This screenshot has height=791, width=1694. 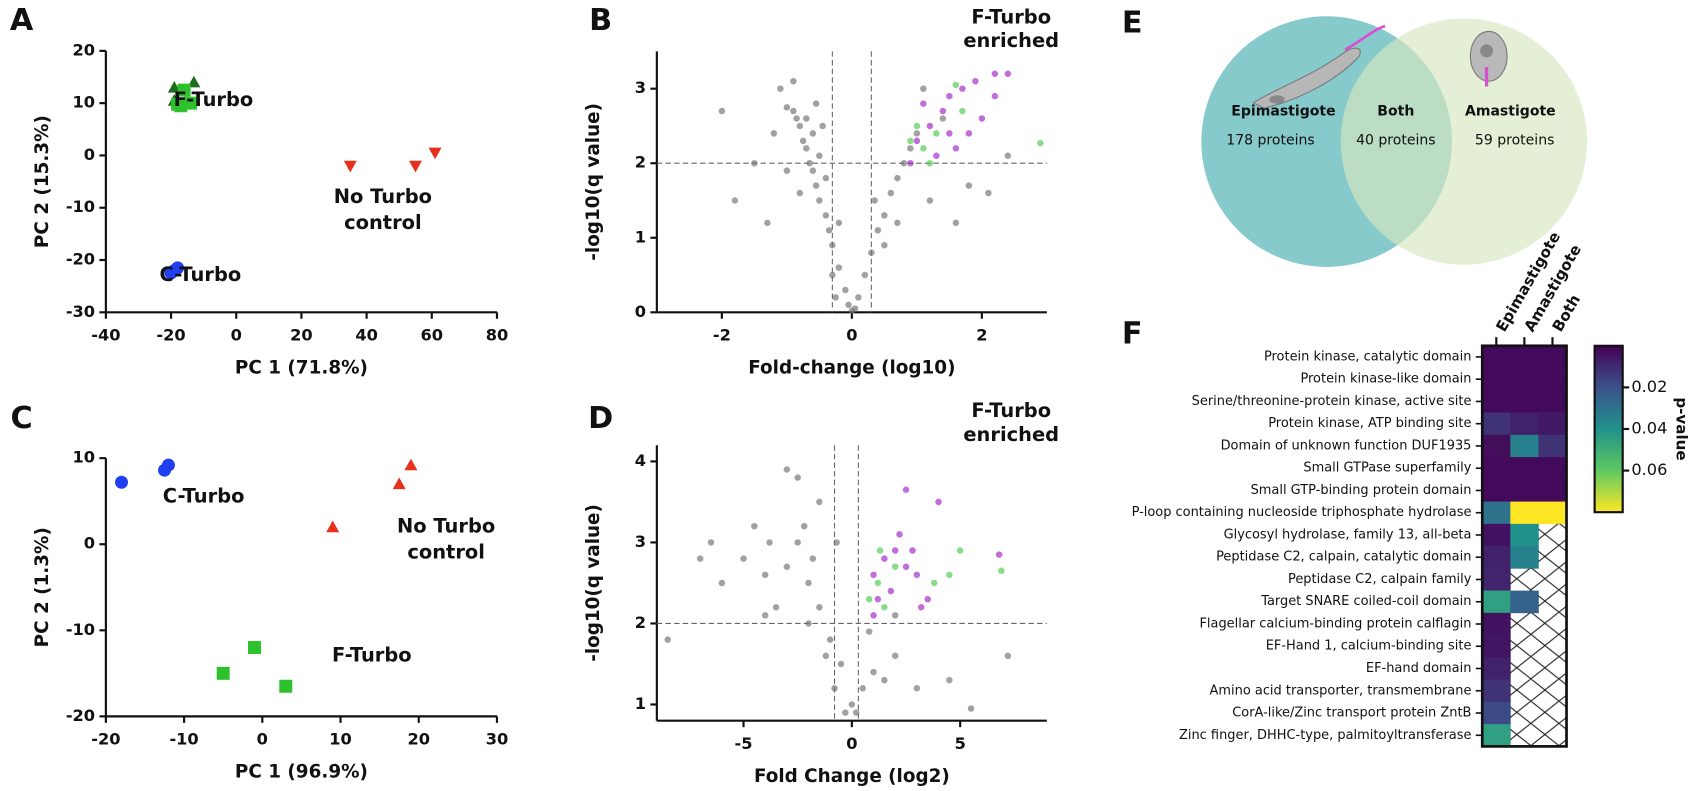 I want to click on panel-title: enriched, so click(x=1011, y=40).